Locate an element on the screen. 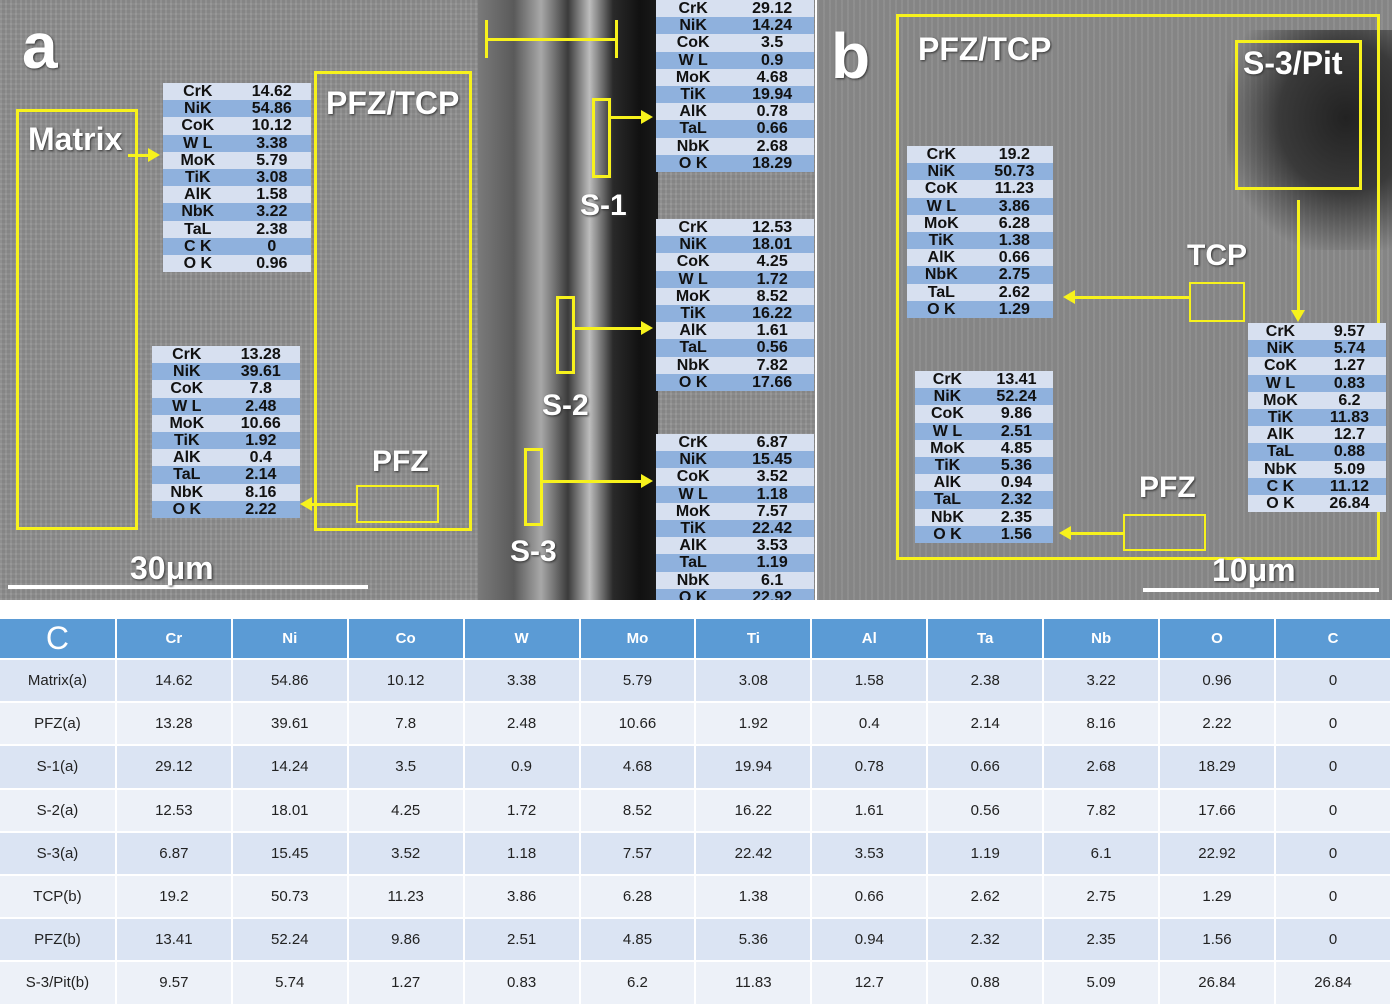 The width and height of the screenshot is (1392, 1004). element-value: 6.28 is located at coordinates (1014, 223).